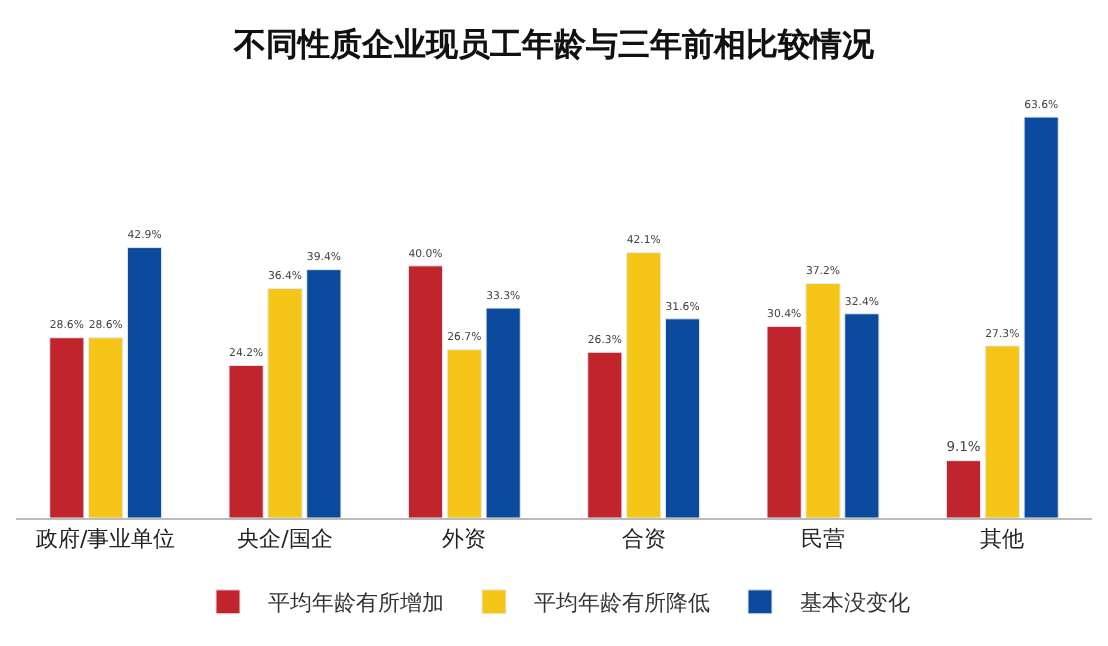  I want to click on legend-label: 基本没变化, so click(855, 603).